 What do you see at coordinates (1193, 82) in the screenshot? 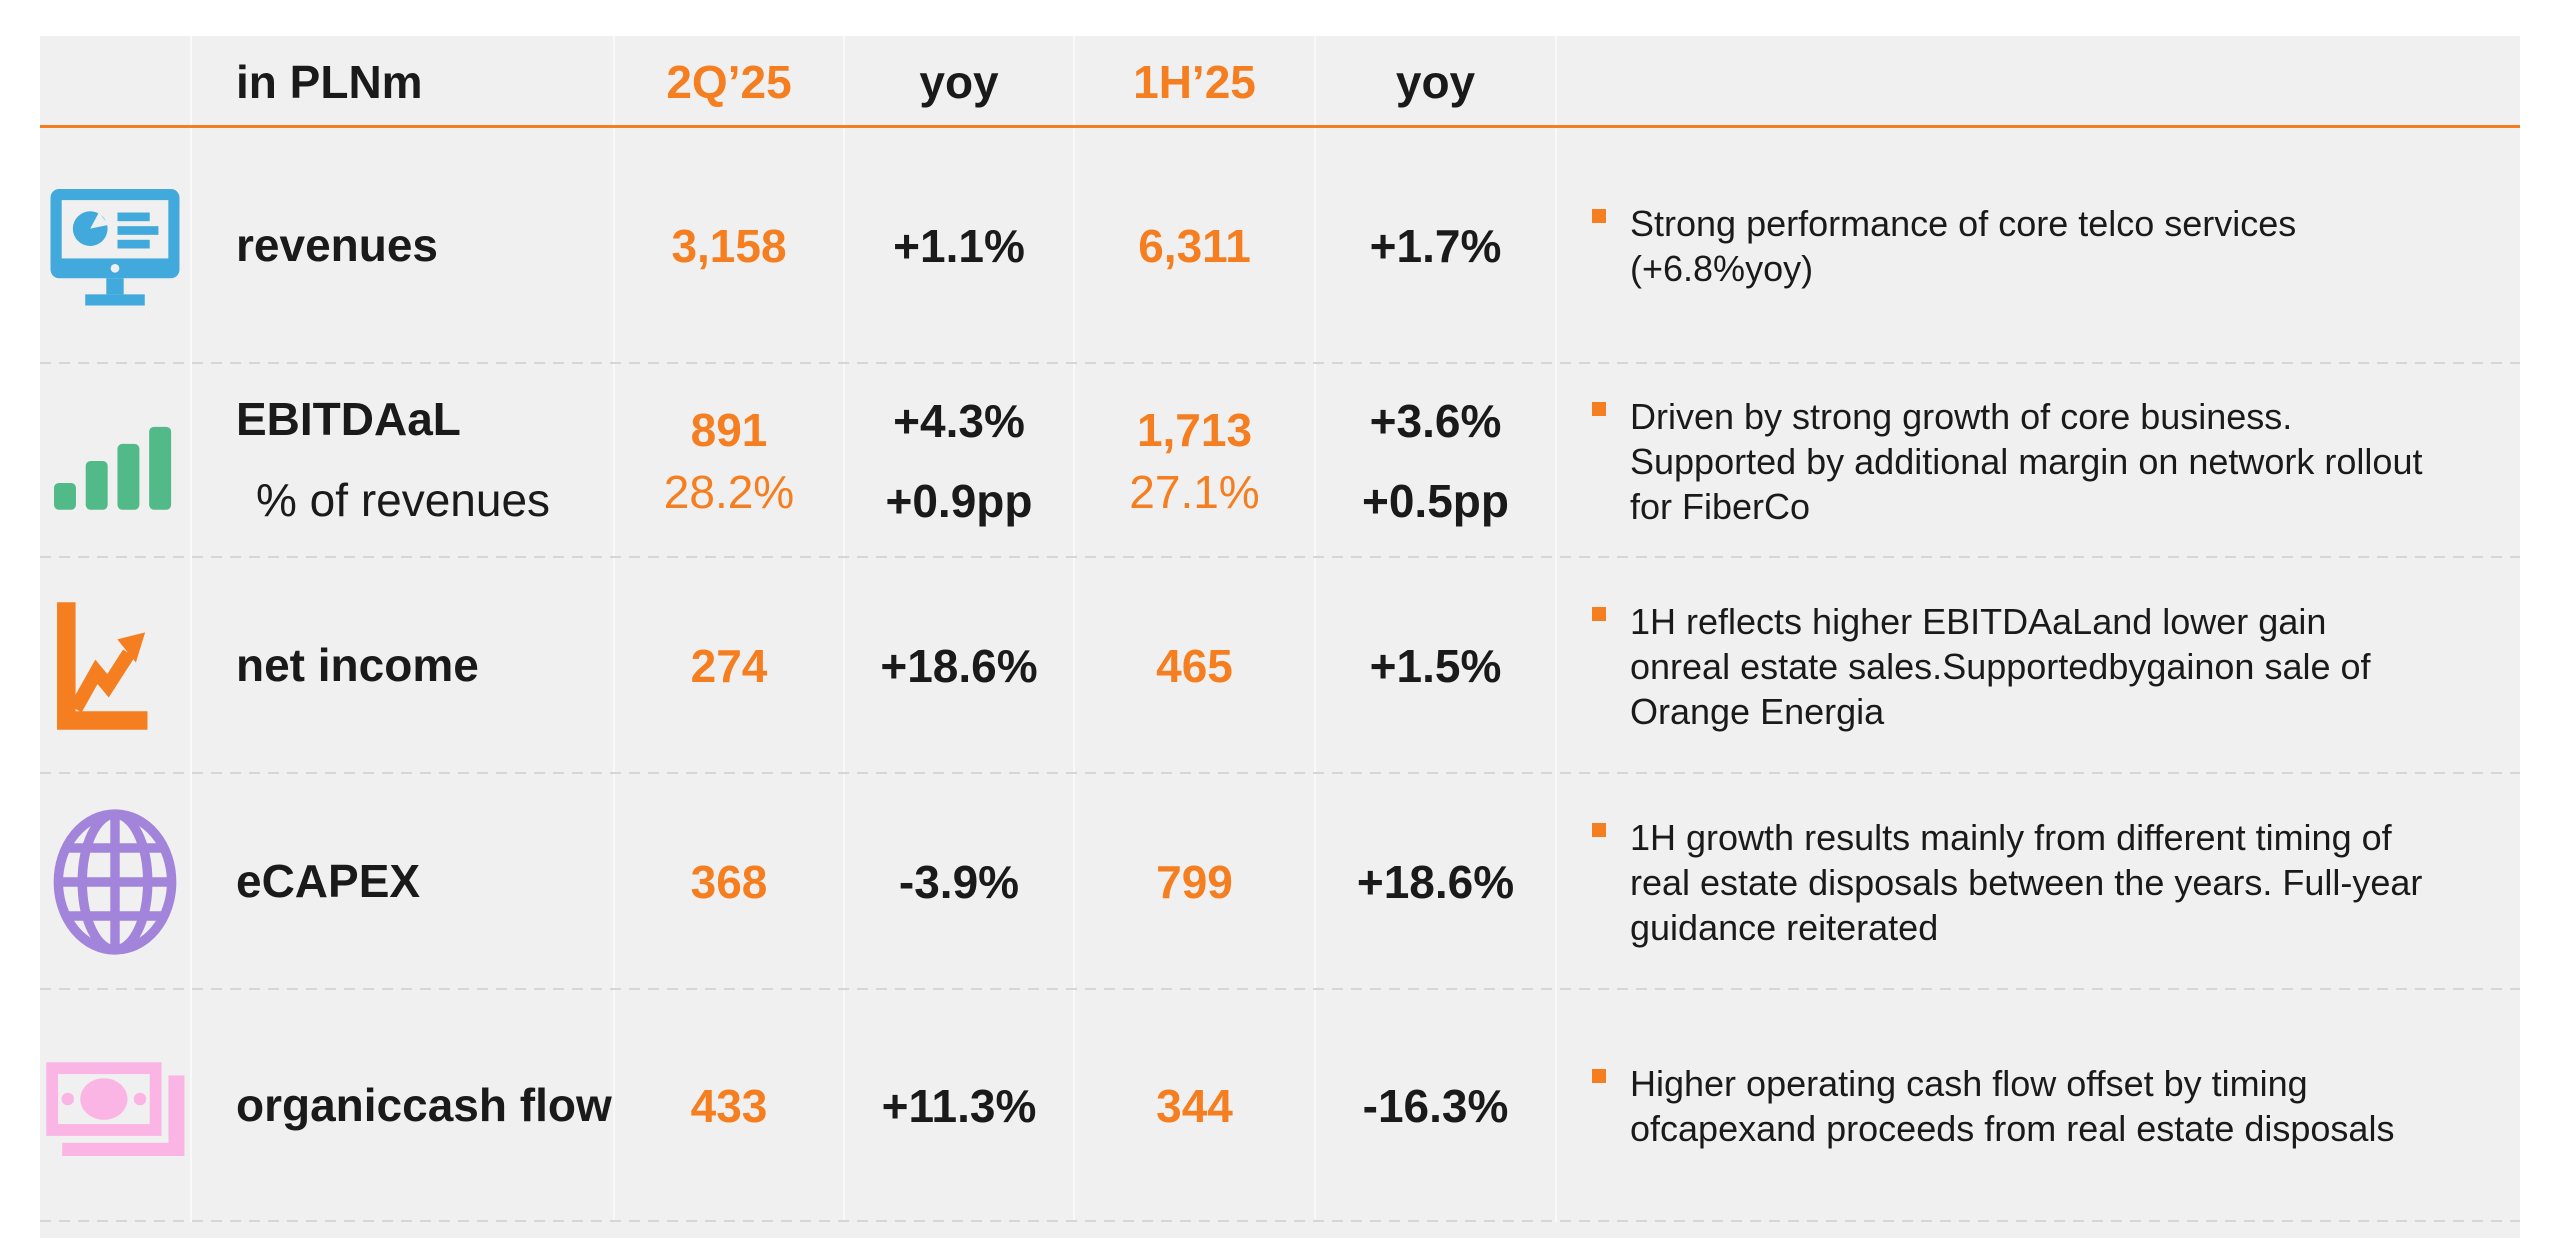
I see `header-col-1h25: 1H’25` at bounding box center [1193, 82].